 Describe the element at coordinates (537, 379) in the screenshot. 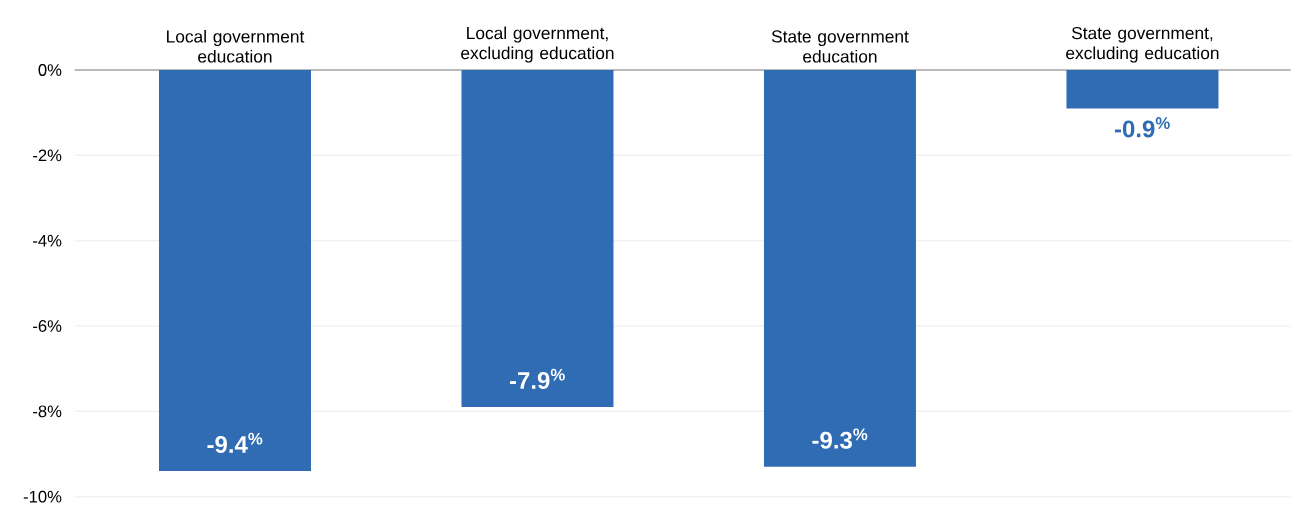

I see `data-label: -7.9$^{%}$` at that location.